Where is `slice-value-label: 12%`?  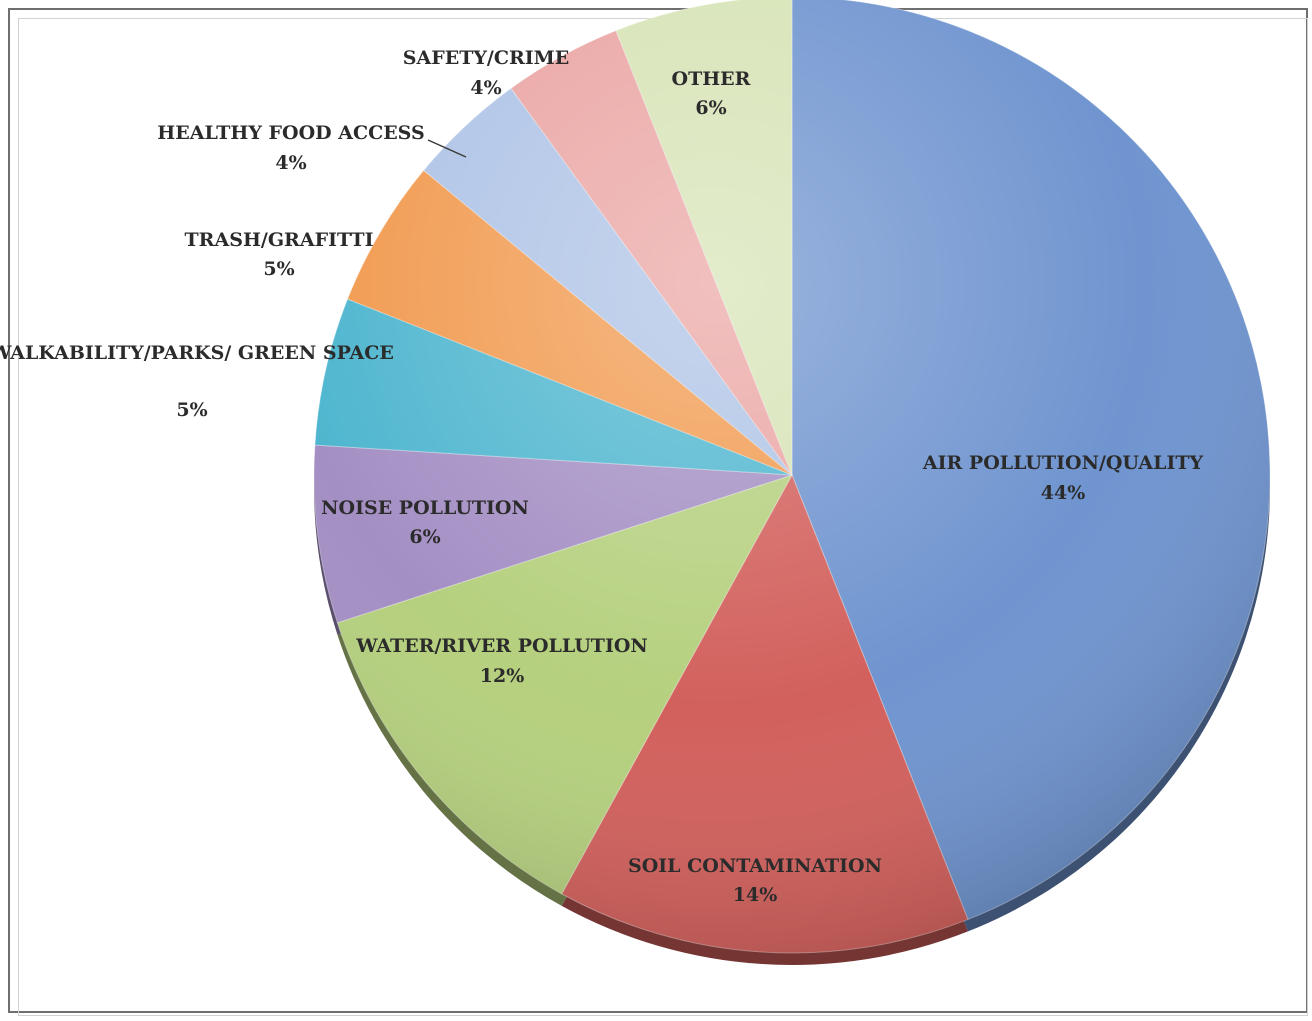 slice-value-label: 12% is located at coordinates (502, 676).